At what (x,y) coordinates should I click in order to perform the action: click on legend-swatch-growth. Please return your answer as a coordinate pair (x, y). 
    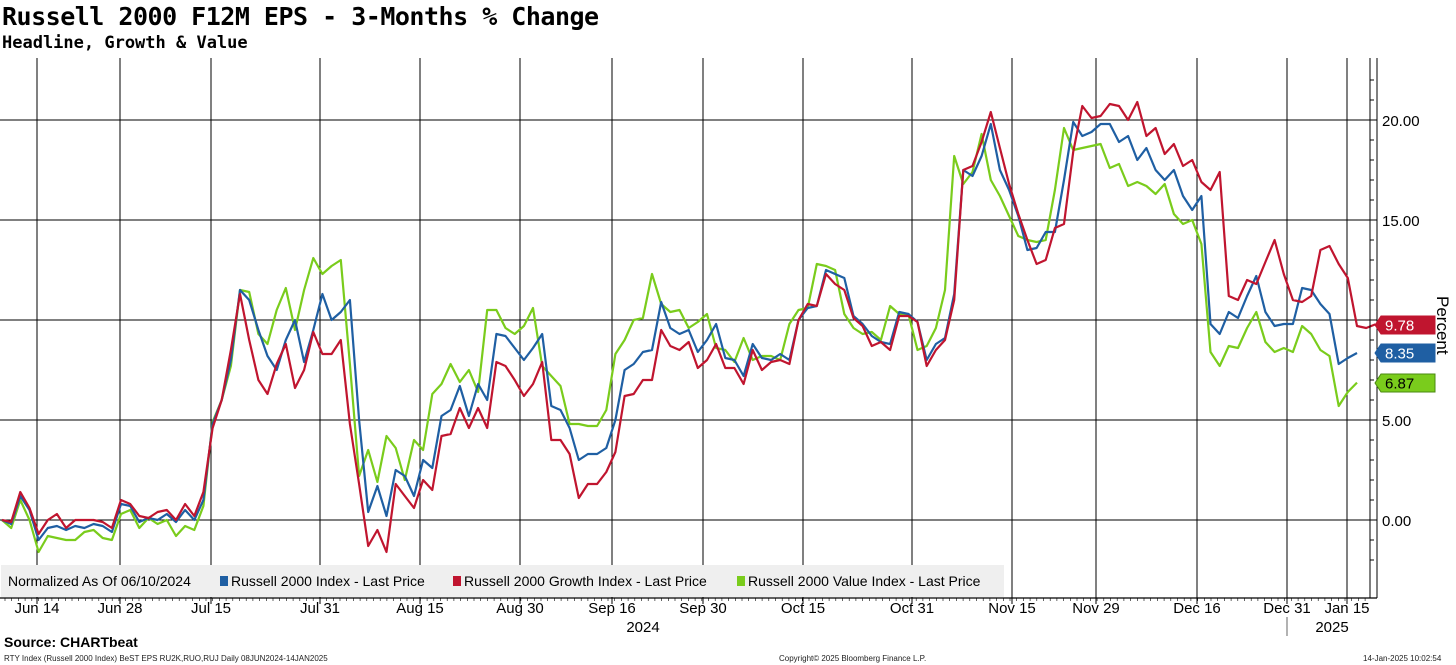
    Looking at the image, I should click on (457, 581).